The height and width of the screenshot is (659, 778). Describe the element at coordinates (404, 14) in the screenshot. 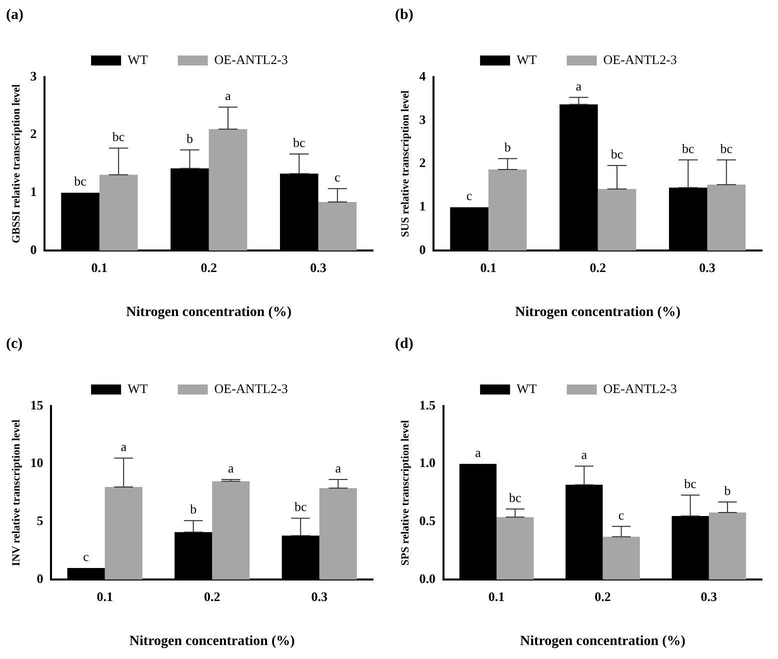

I see `chart-title: (b)` at that location.